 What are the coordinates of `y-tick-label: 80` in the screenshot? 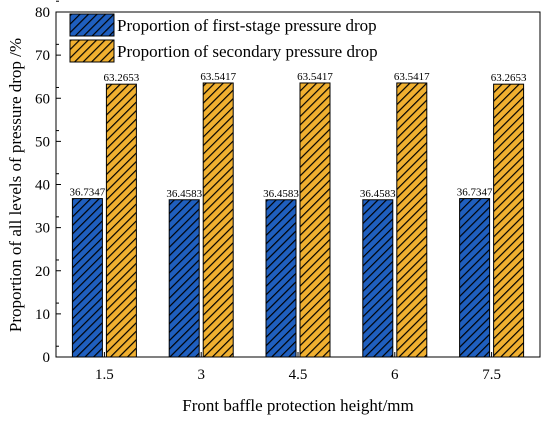 It's located at (42, 13).